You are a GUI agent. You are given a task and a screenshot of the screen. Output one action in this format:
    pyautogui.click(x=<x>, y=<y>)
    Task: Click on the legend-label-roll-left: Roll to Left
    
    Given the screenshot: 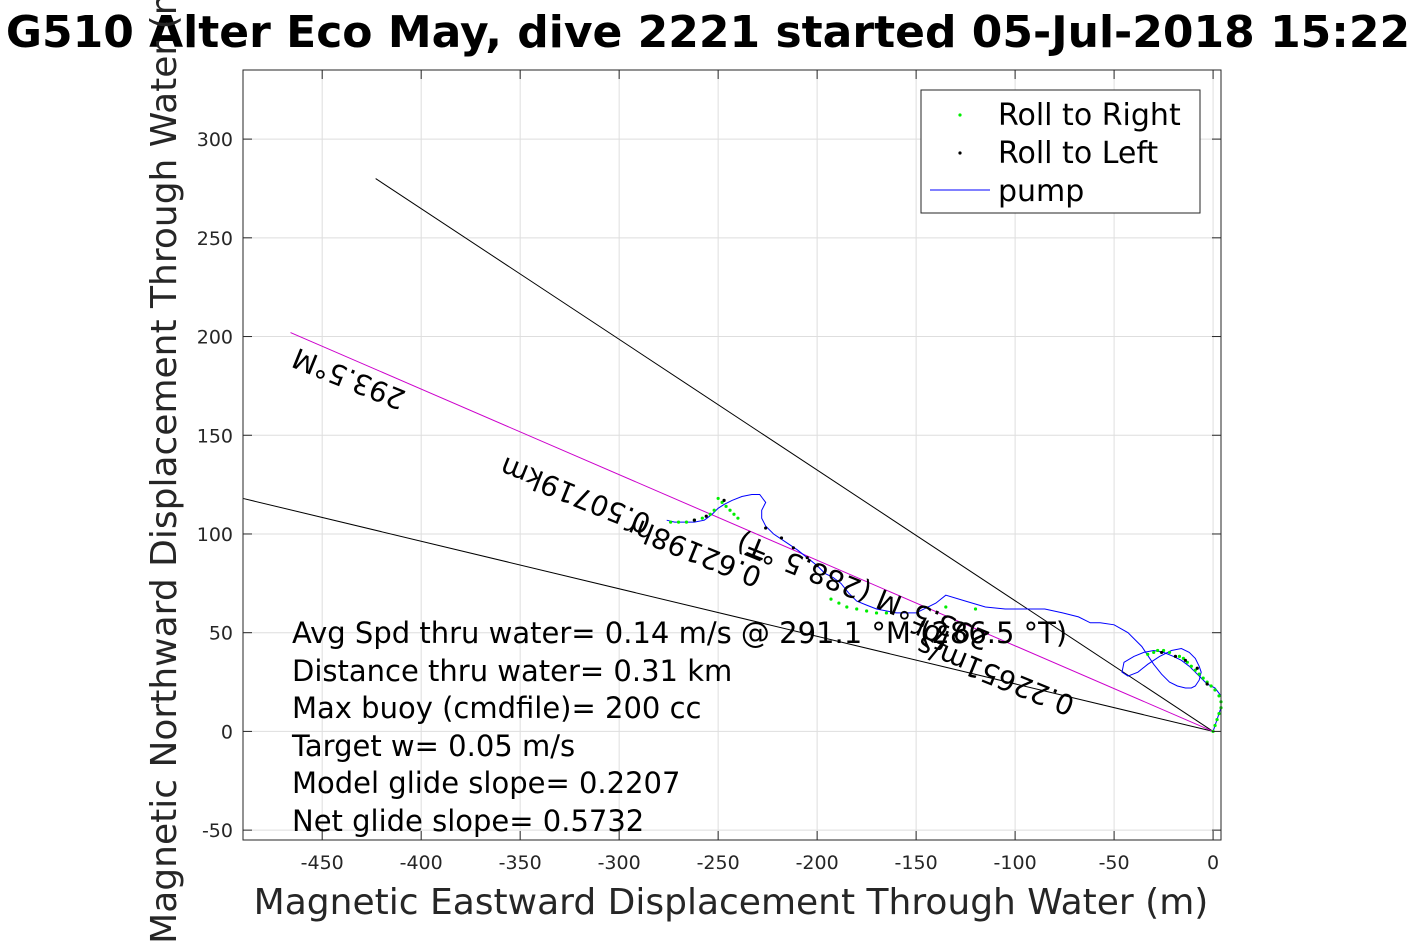 What is the action you would take?
    pyautogui.click(x=1078, y=153)
    